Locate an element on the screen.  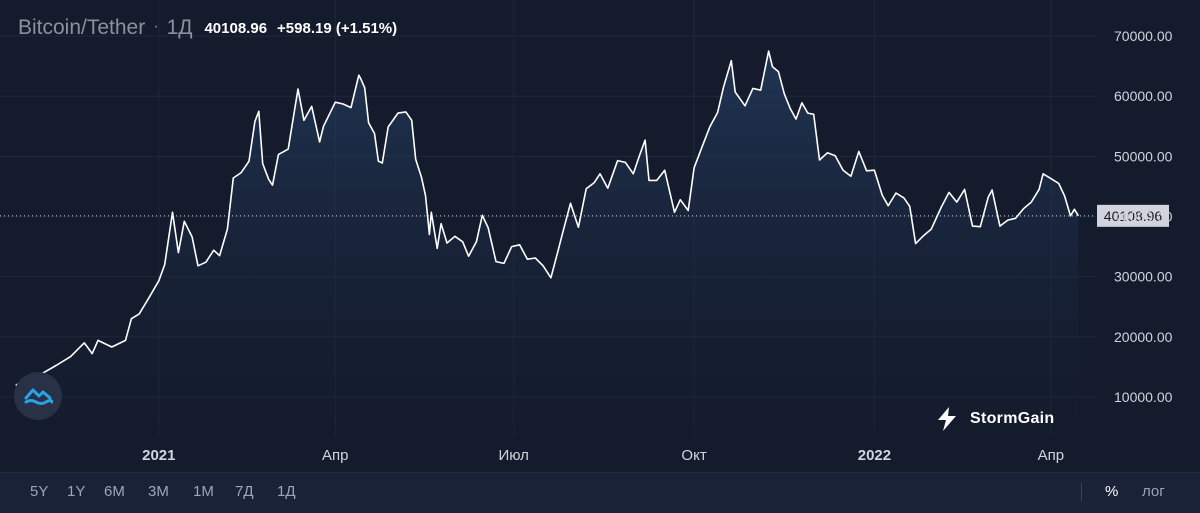
cloud-wave-icon is located at coordinates (38, 396).